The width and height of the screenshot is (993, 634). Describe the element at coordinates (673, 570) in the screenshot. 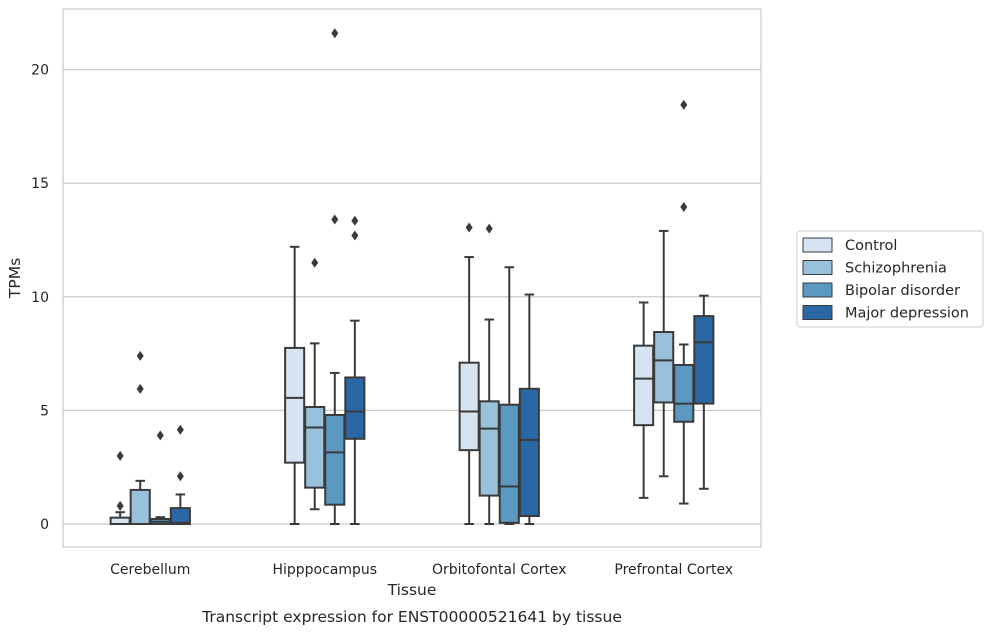

I see `x-tick-label: Prefrontal Cortex` at that location.